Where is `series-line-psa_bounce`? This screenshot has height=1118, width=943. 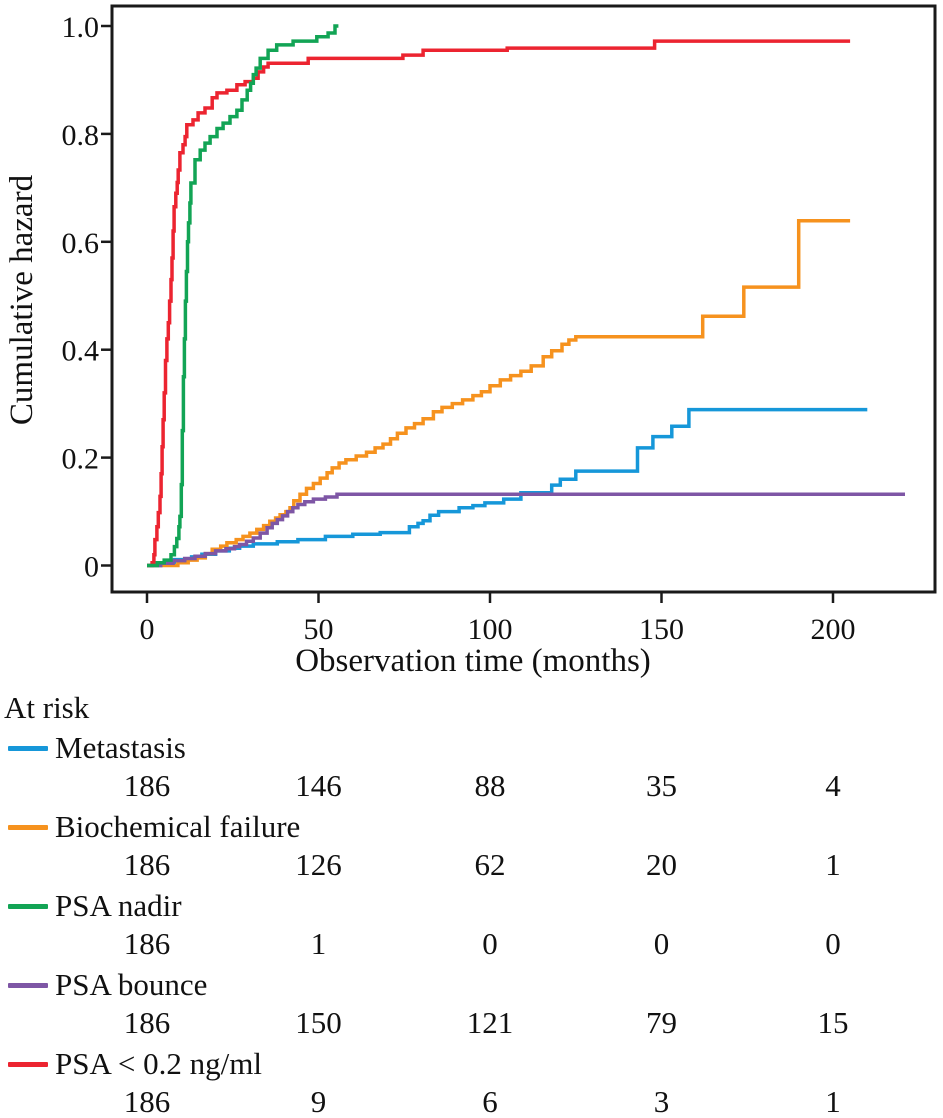
series-line-psa_bounce is located at coordinates (526, 530).